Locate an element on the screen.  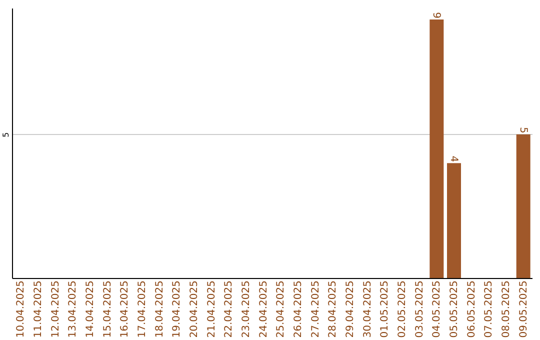
x-tick-label: 07.05.2025 is located at coordinates (489, 309).